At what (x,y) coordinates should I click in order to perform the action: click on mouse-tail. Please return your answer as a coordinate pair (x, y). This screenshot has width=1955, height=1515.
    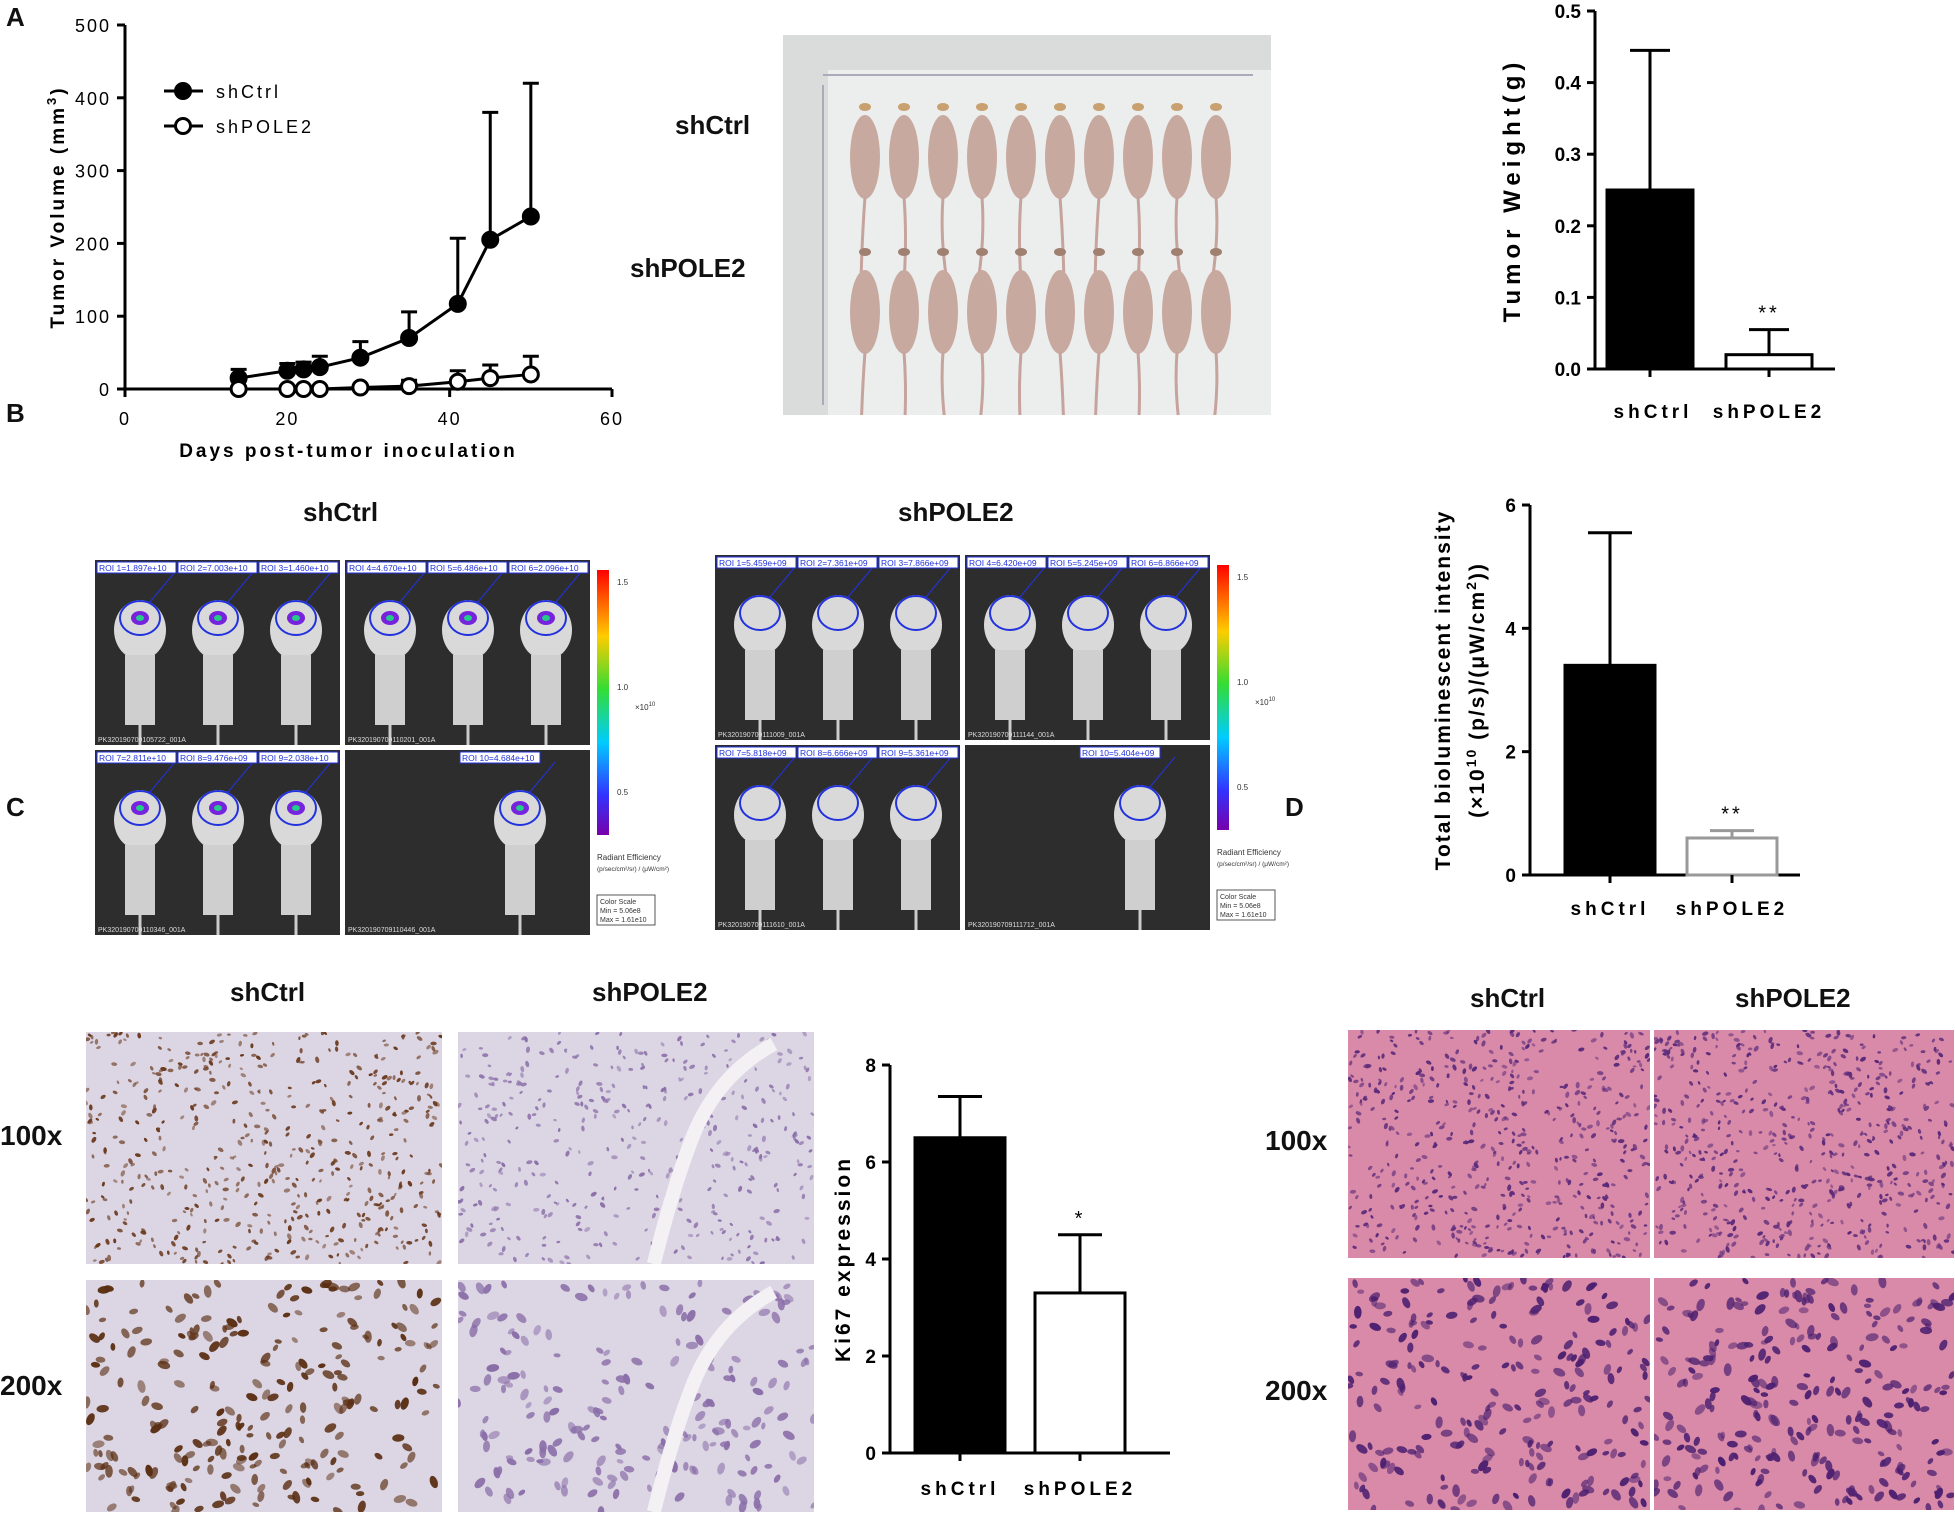
    Looking at the image, I should click on (982, 383).